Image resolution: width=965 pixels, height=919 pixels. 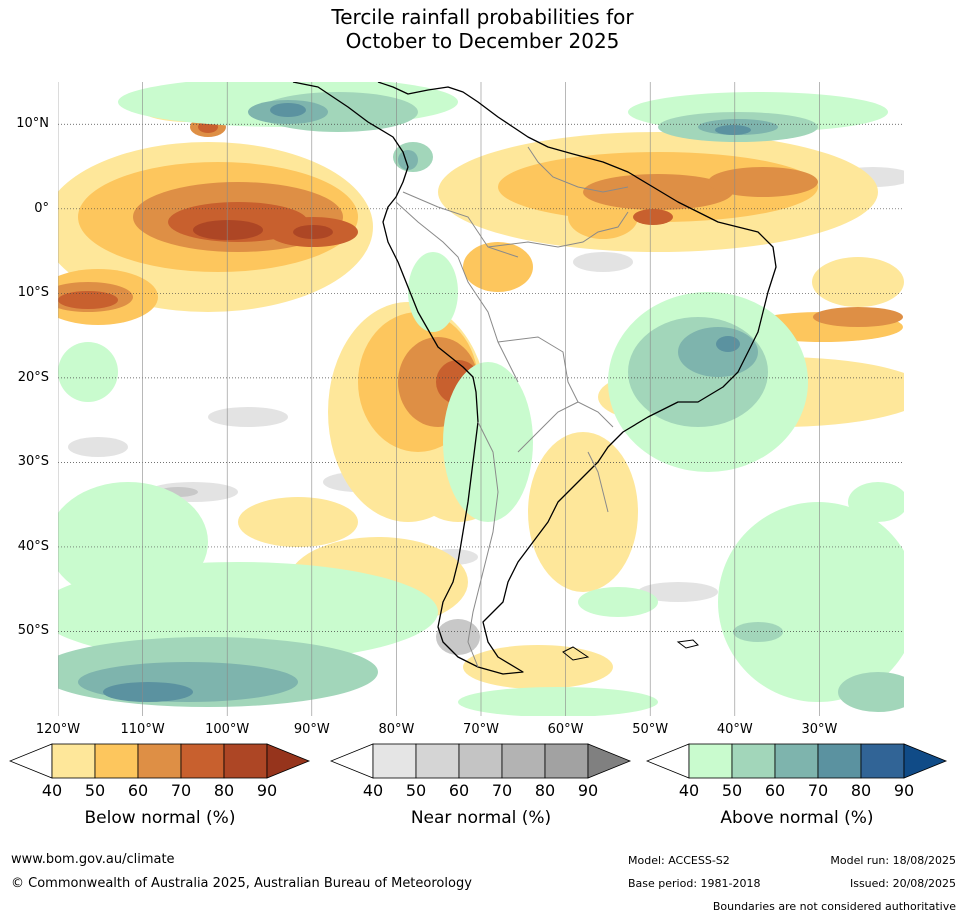 What do you see at coordinates (311, 729) in the screenshot?
I see `longitude-label: 90°W` at bounding box center [311, 729].